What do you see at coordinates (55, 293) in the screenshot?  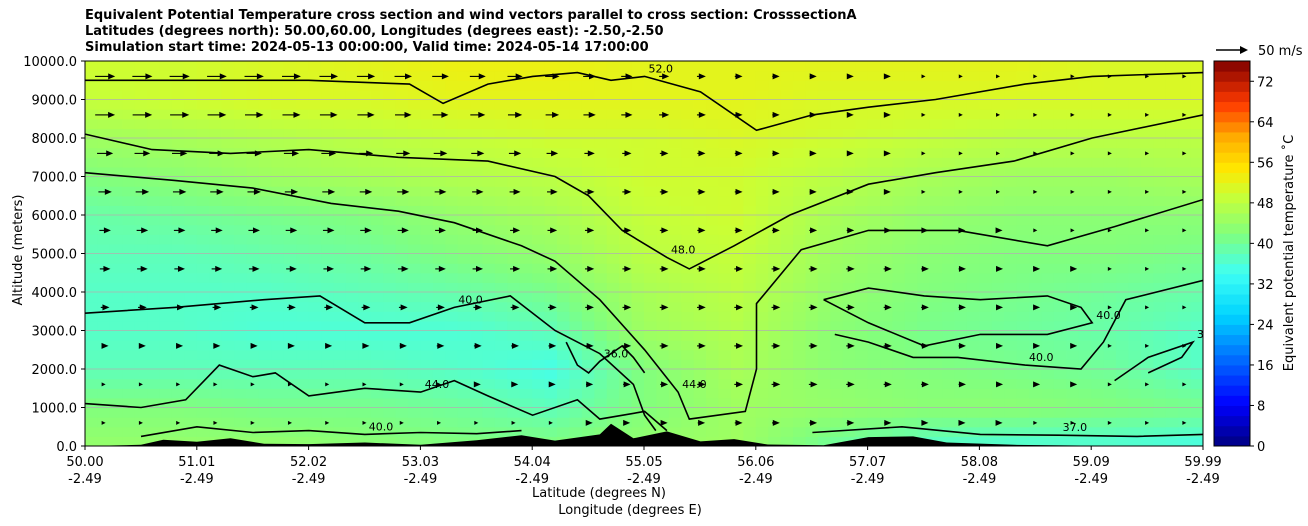 I see `y-tick-label: 4000.0` at bounding box center [55, 293].